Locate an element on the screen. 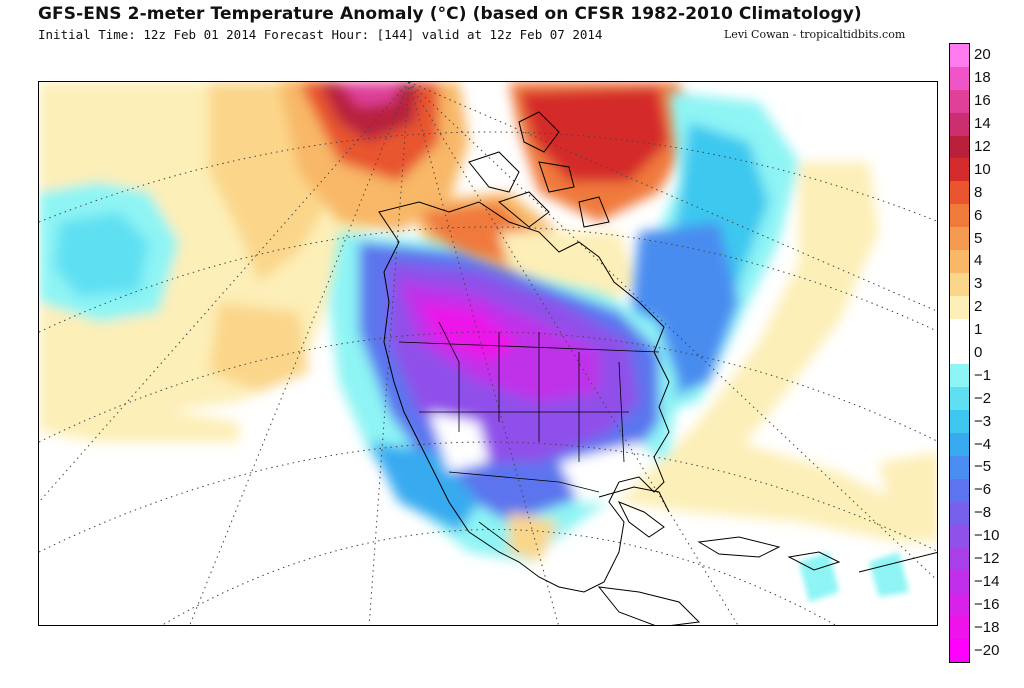  colorbar-label: 16 is located at coordinates (982, 101).